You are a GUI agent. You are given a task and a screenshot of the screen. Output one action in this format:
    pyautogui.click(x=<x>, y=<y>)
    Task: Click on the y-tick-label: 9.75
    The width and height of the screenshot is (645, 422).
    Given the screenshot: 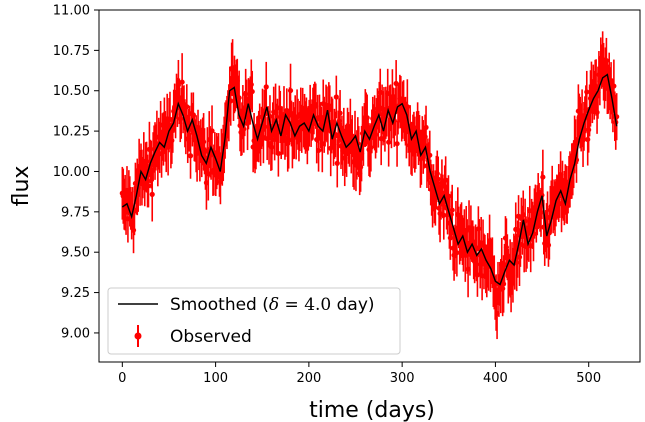 What is the action you would take?
    pyautogui.click(x=75, y=212)
    